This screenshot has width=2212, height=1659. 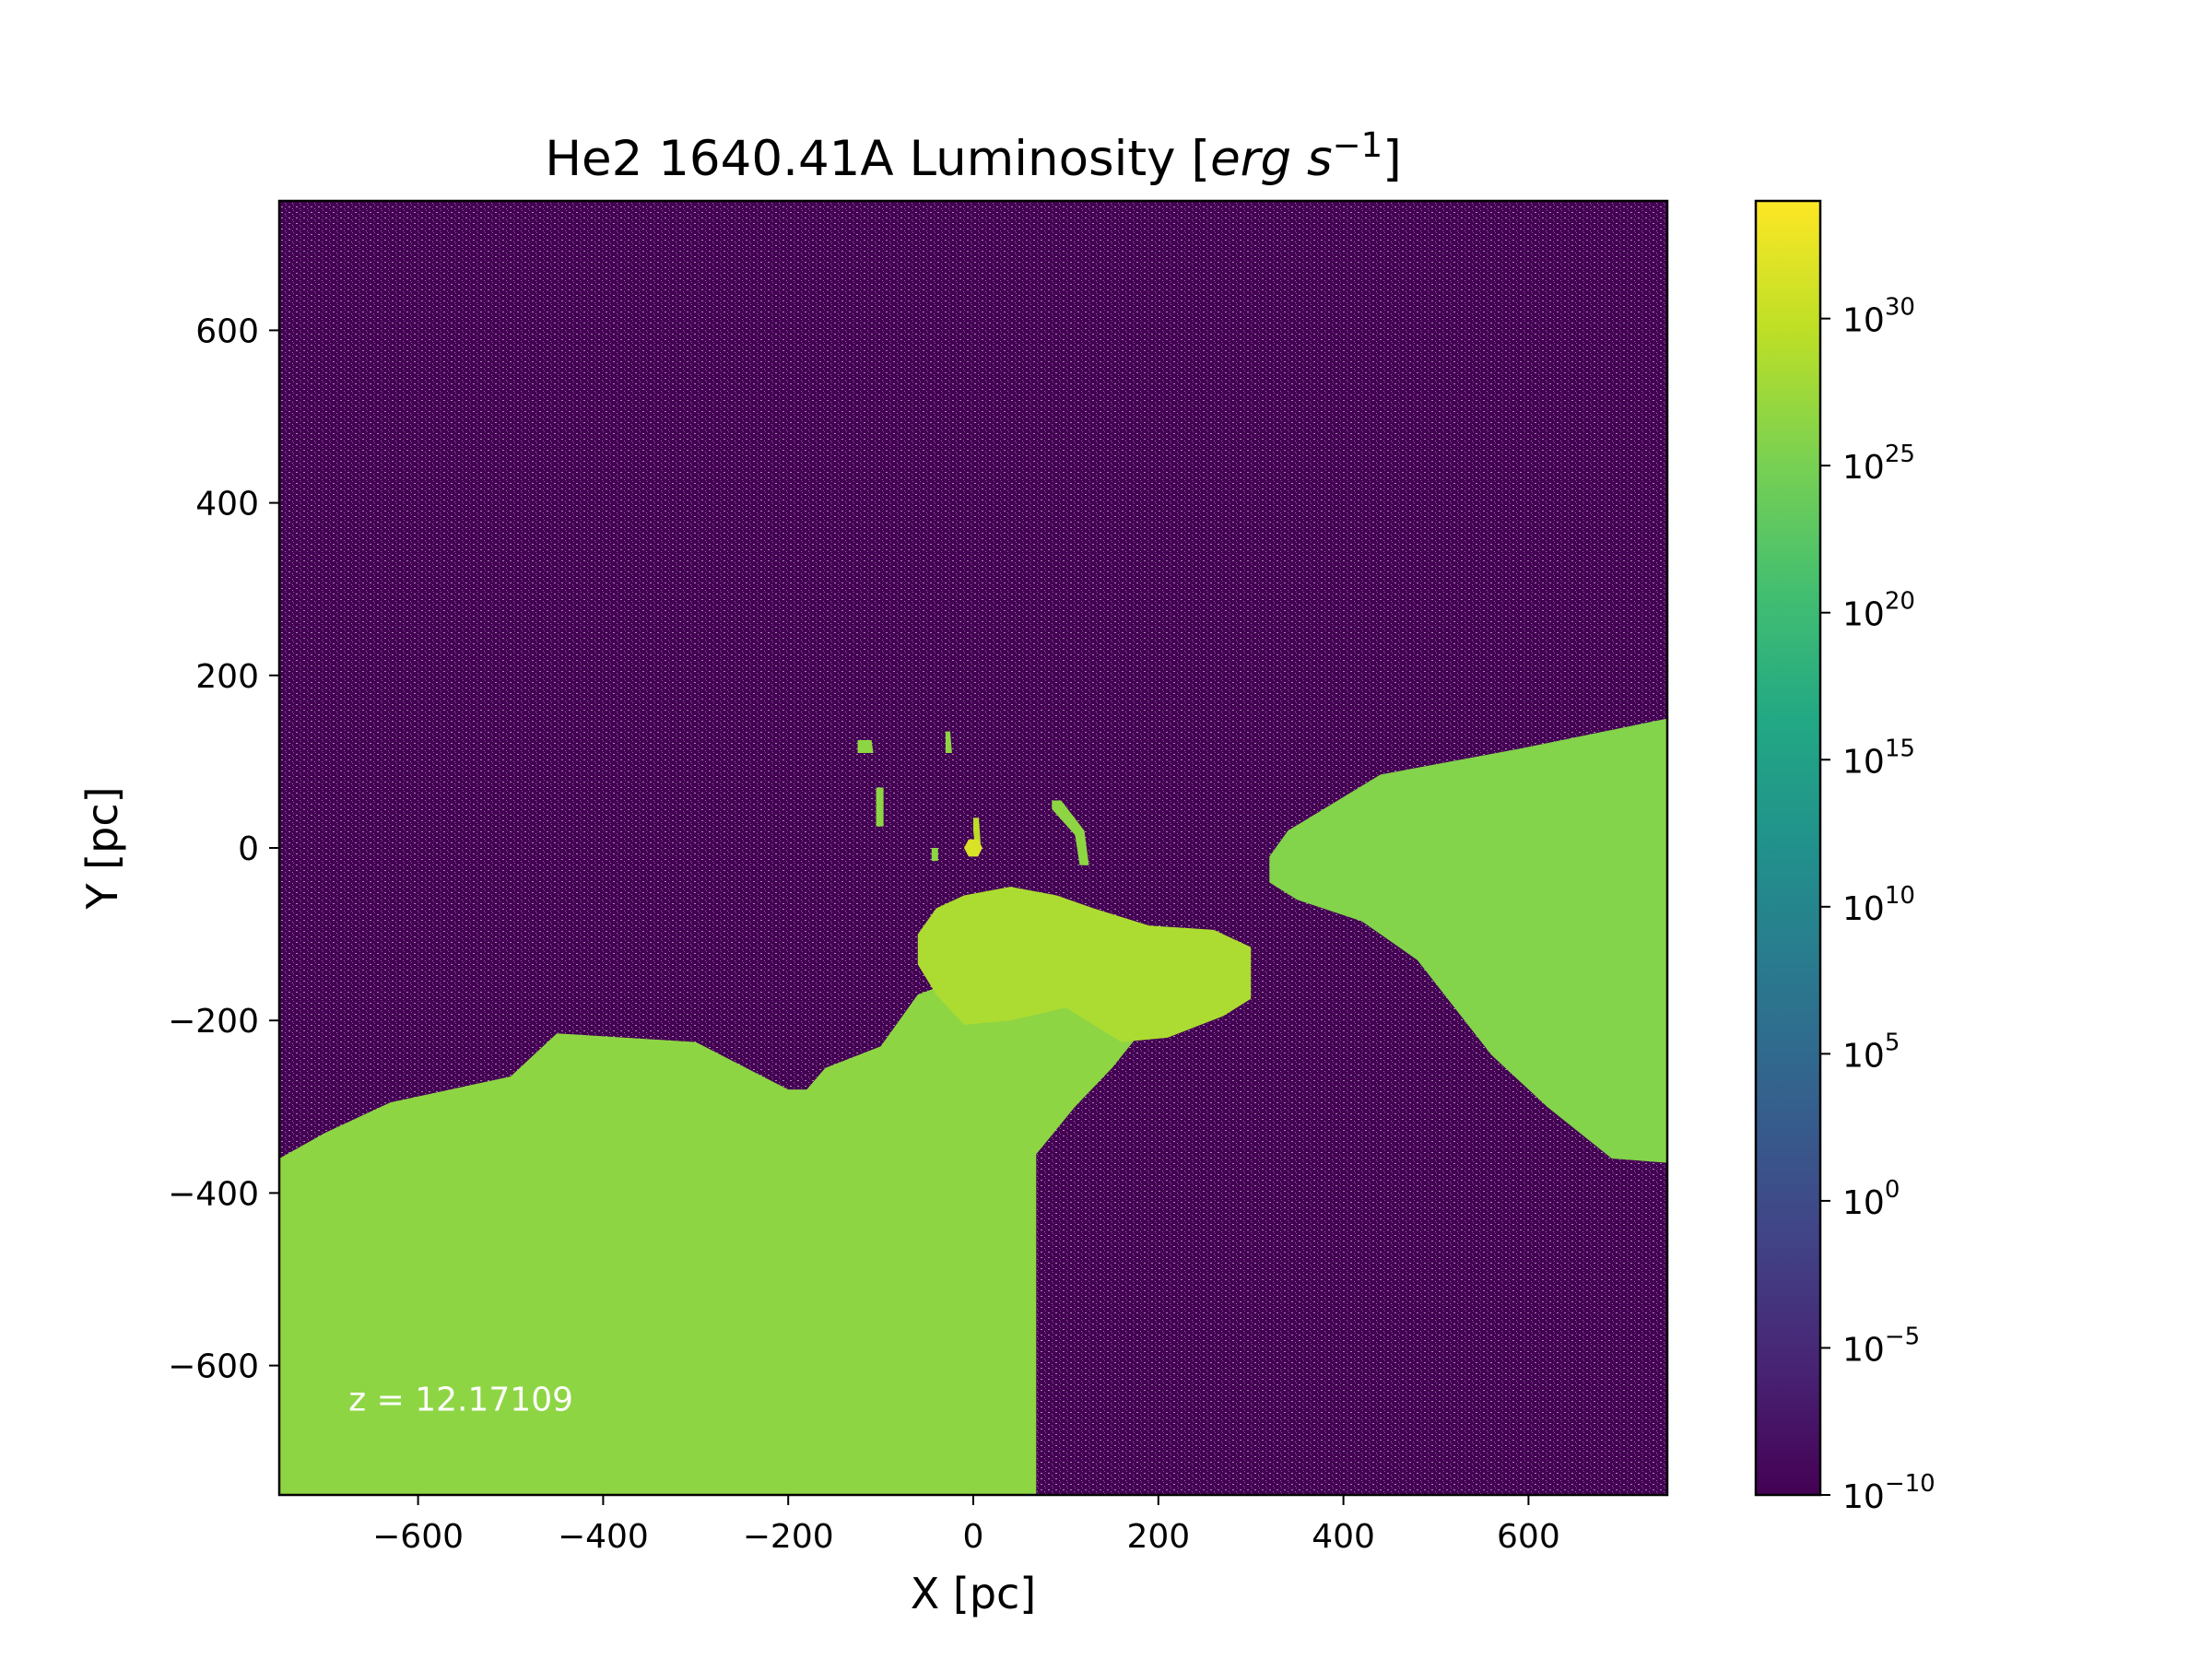 I want to click on region-central-blob, so click(x=1084, y=964).